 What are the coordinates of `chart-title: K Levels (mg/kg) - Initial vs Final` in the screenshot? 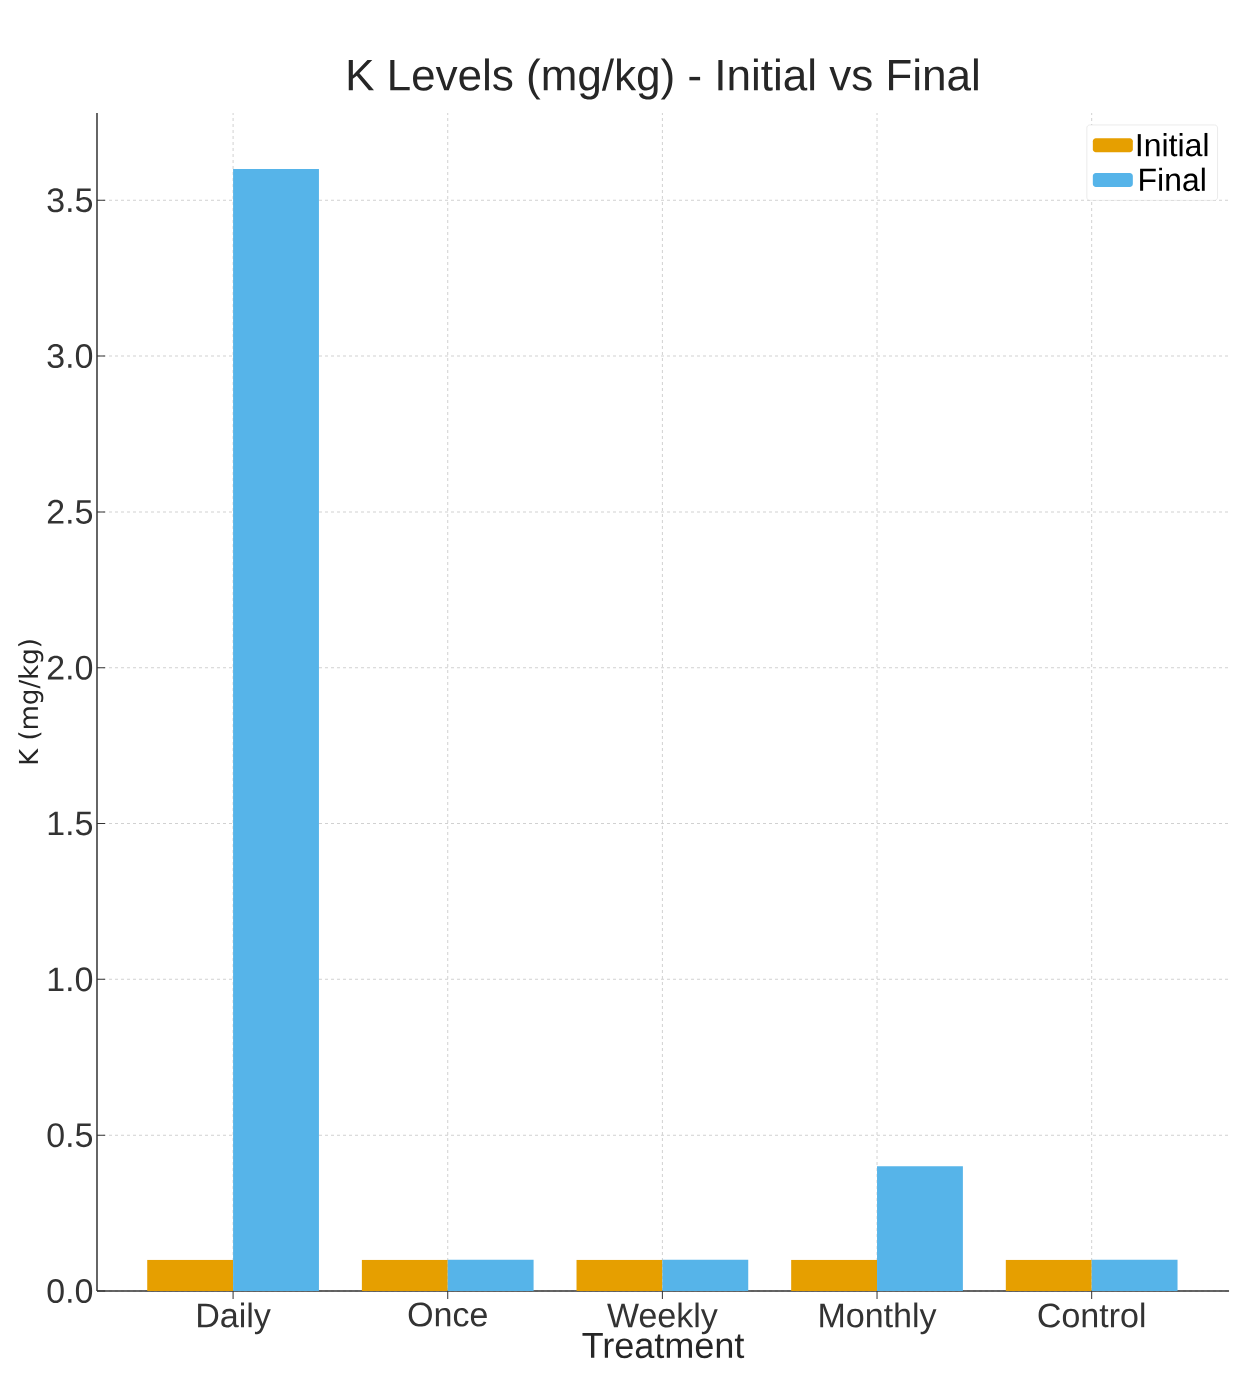 It's located at (663, 79).